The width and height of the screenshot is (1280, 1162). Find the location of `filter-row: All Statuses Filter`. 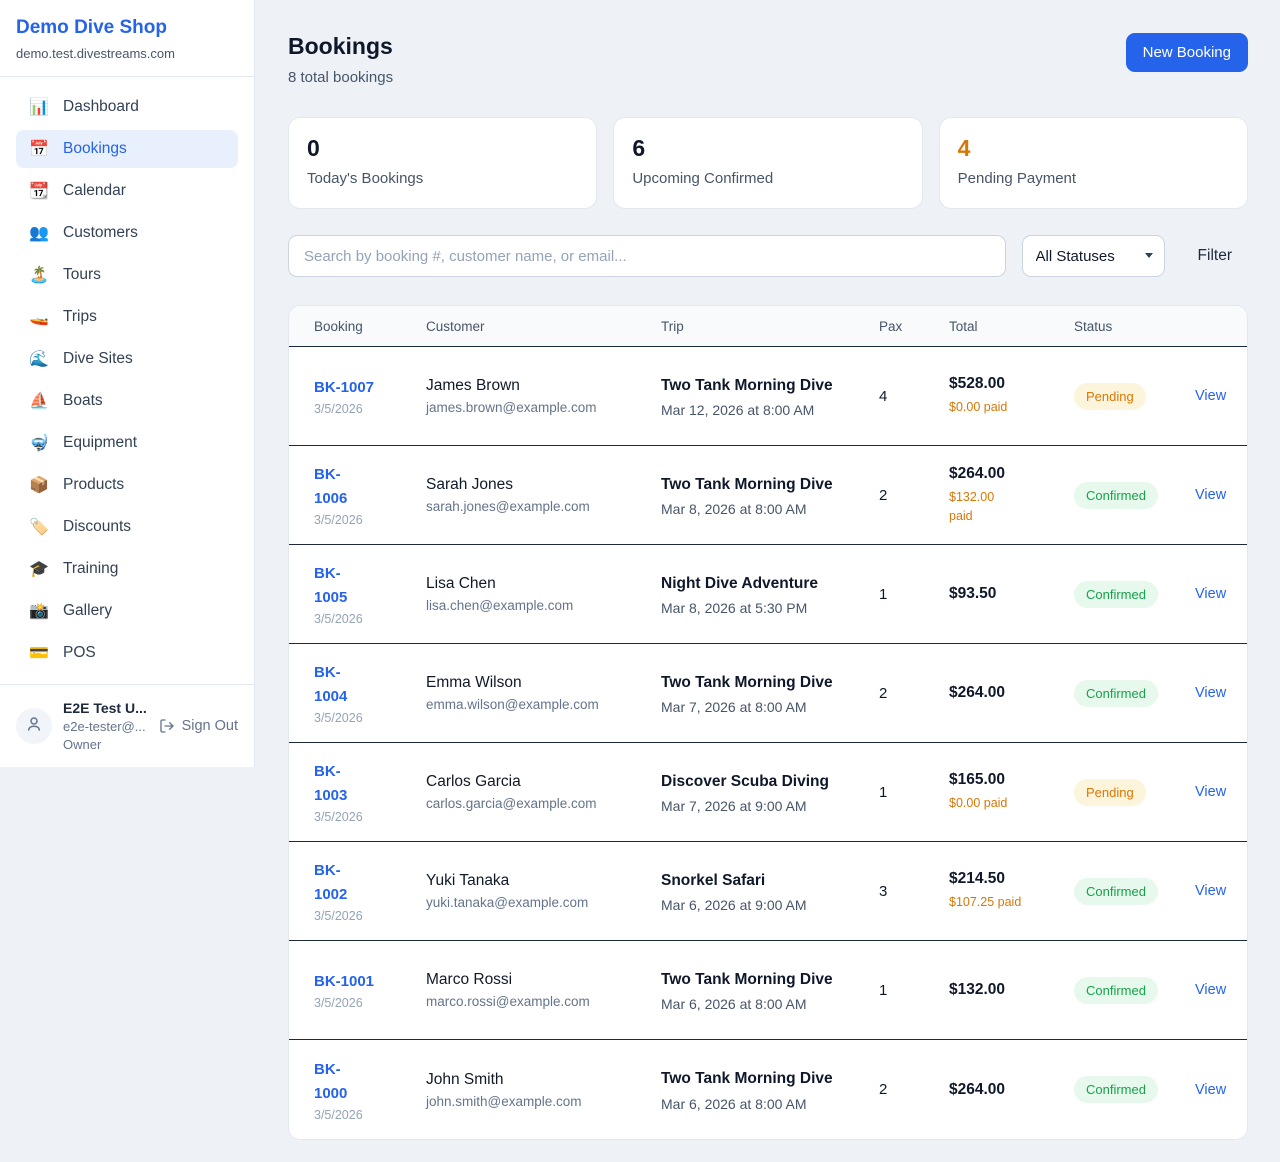

filter-row: All Statuses Filter is located at coordinates (768, 256).